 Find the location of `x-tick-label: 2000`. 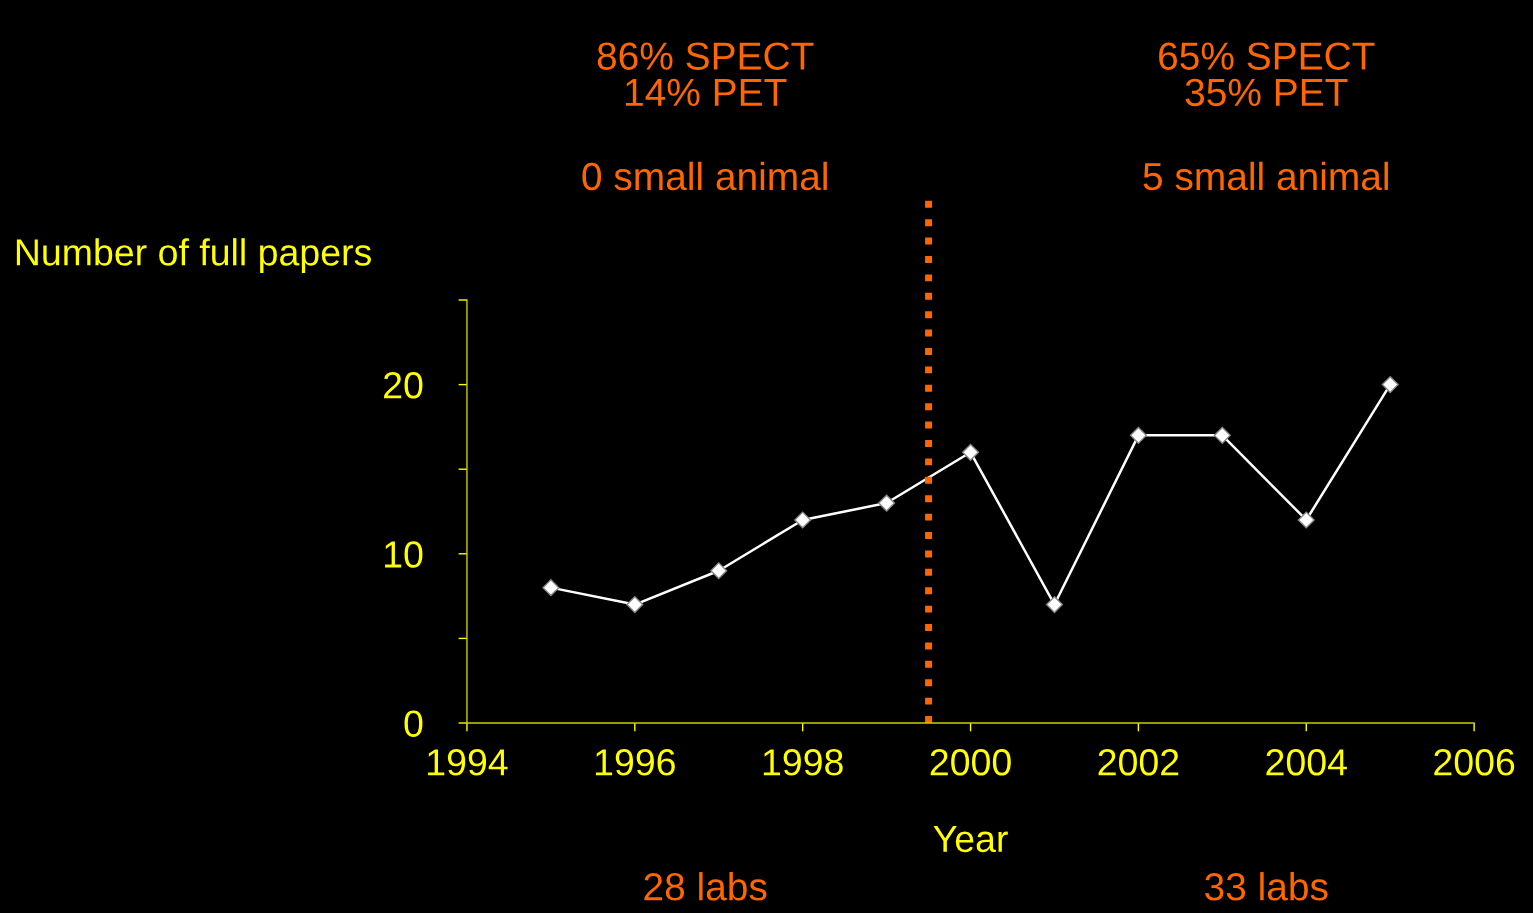

x-tick-label: 2000 is located at coordinates (970, 762).